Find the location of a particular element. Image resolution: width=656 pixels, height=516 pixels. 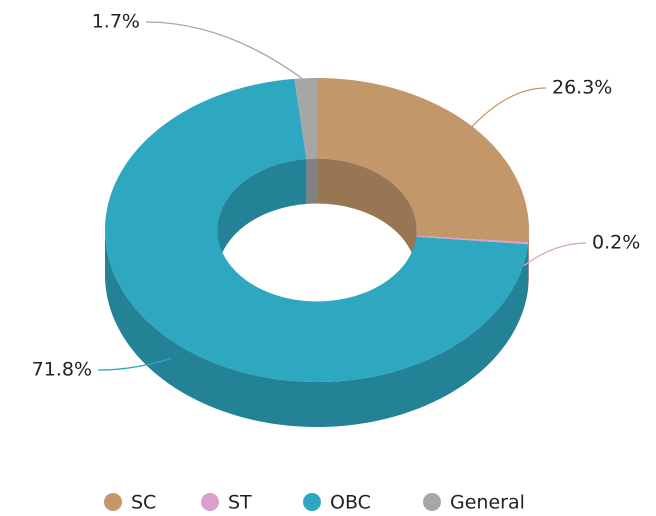

data-label: 1.7% is located at coordinates (116, 22).